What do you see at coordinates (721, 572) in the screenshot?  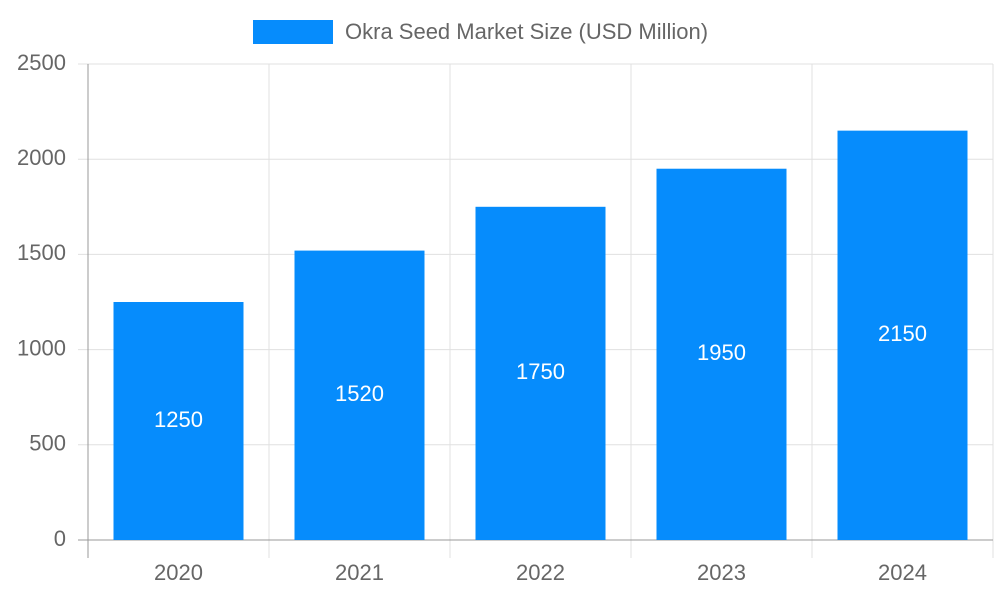 I see `x-tick-label: 2023` at bounding box center [721, 572].